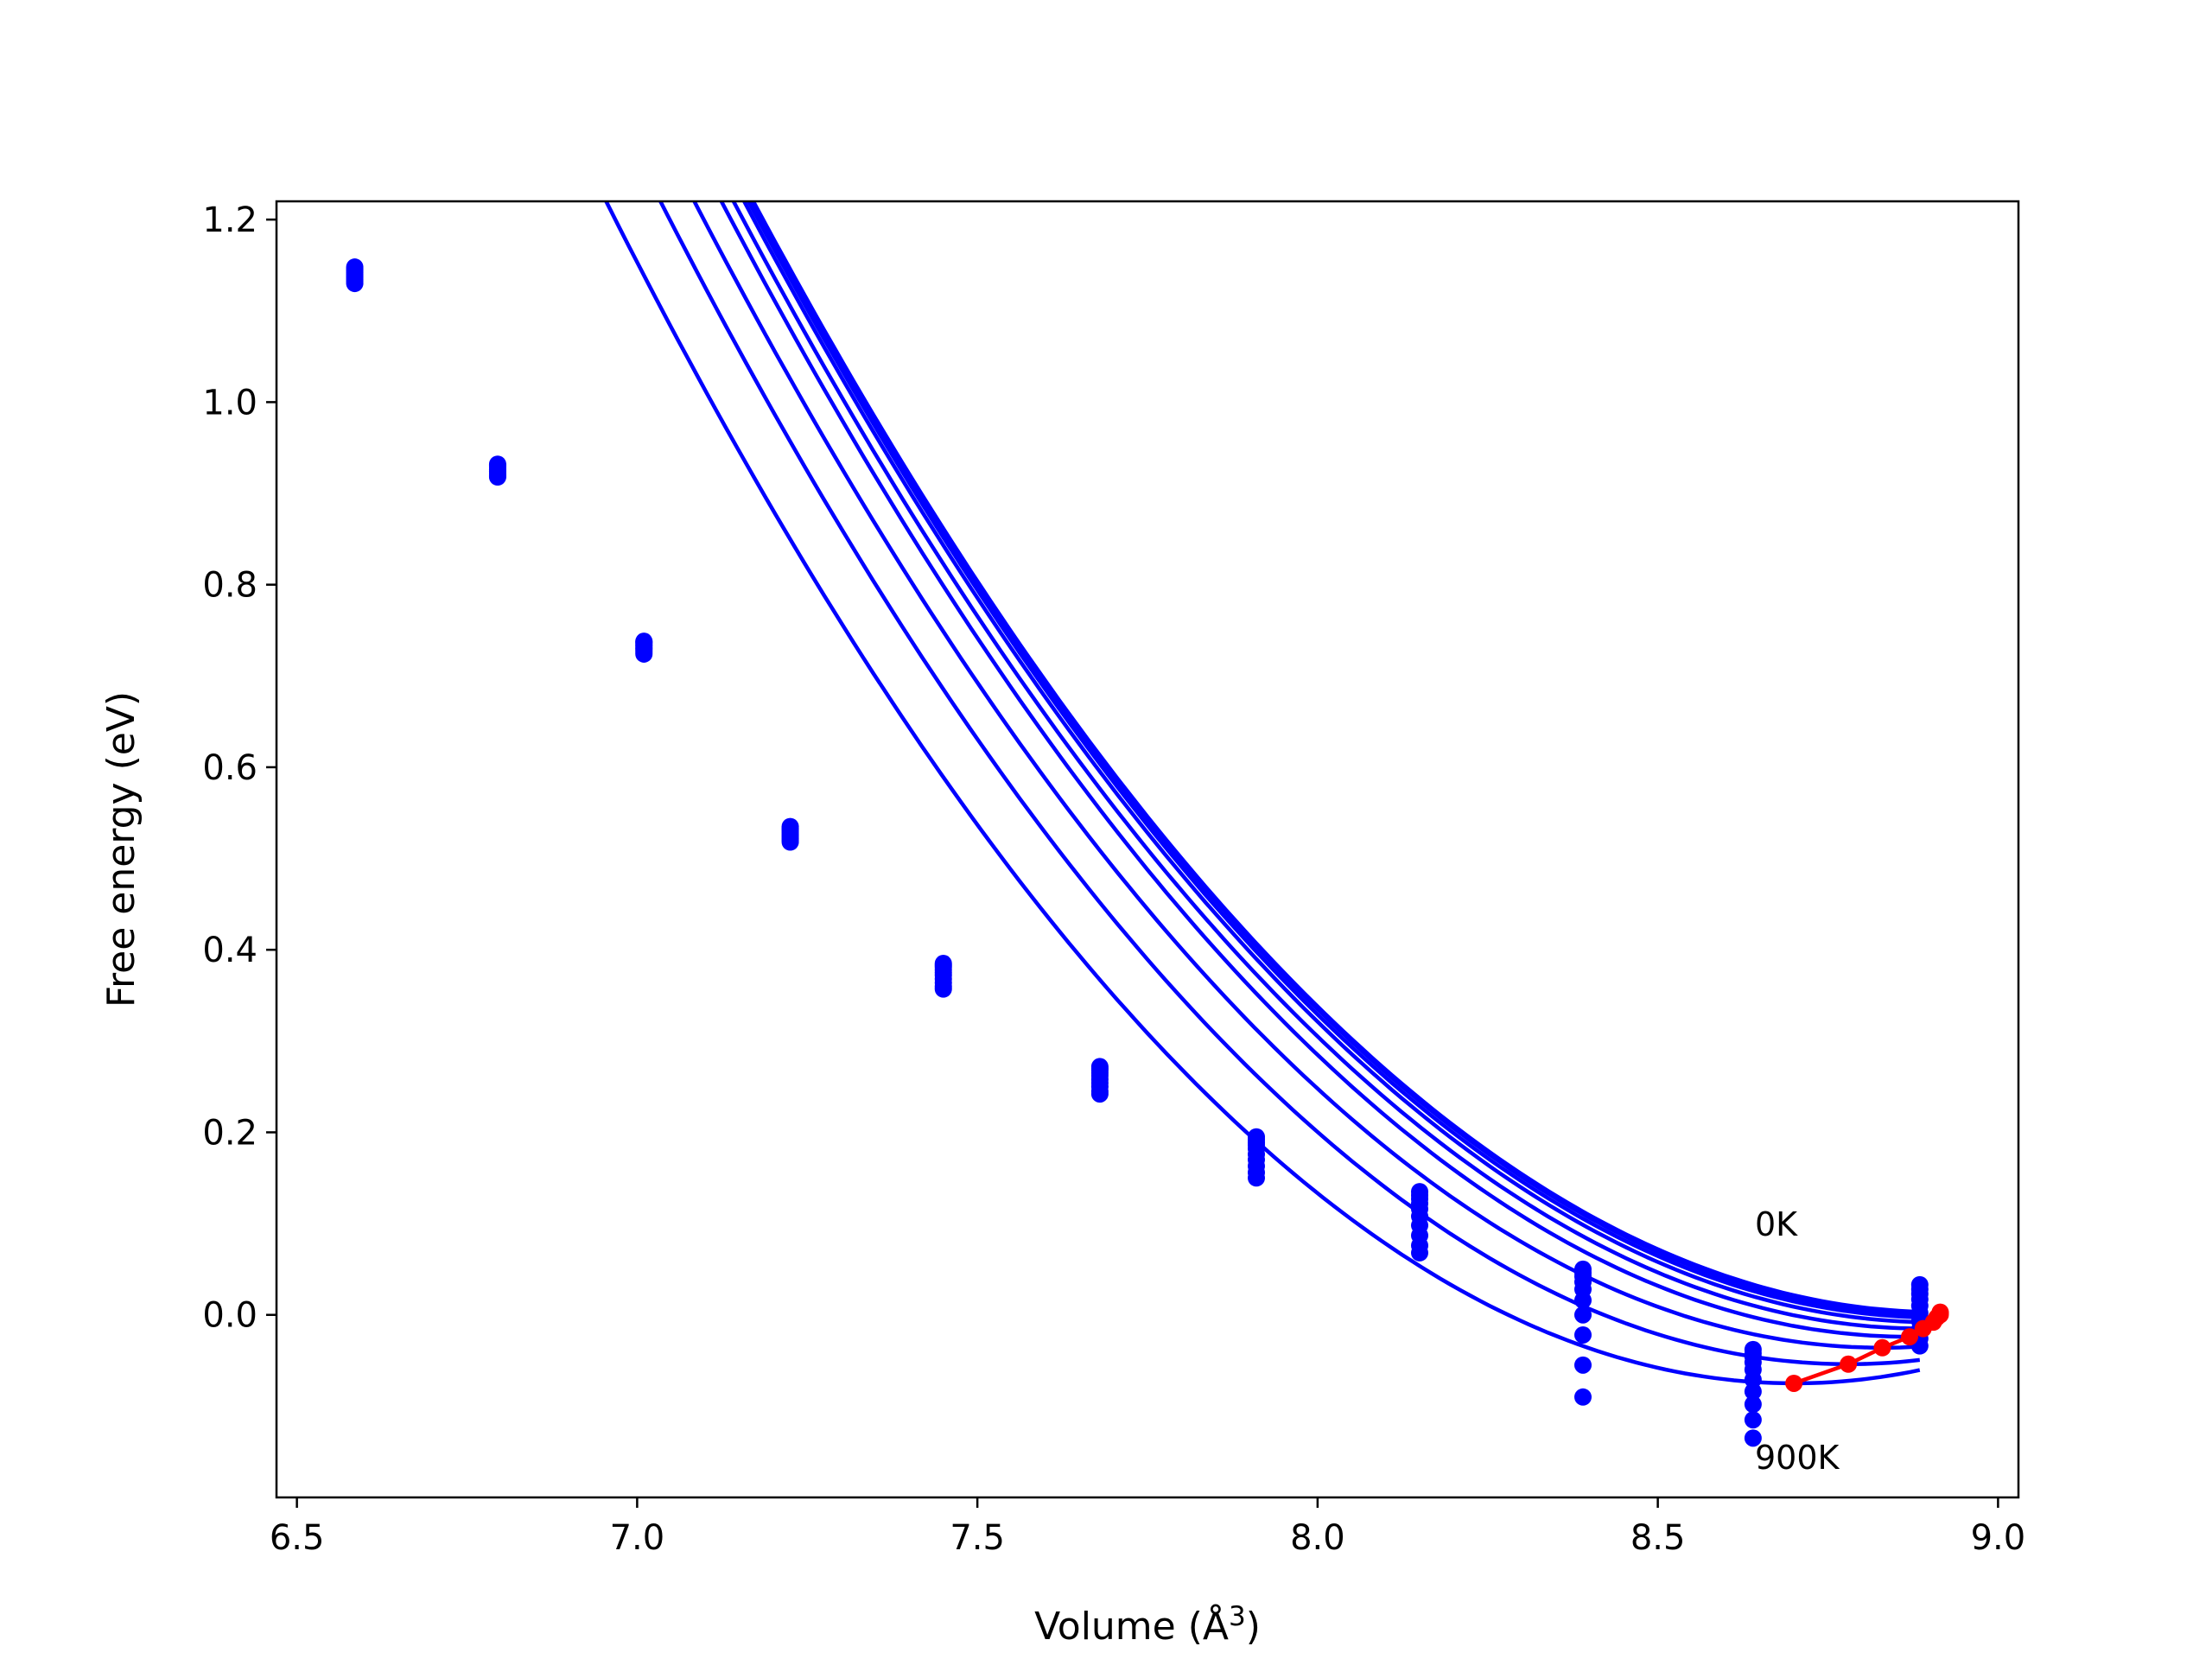 The height and width of the screenshot is (1659, 2212). I want to click on y-tick-label: 0.6, so click(230, 768).